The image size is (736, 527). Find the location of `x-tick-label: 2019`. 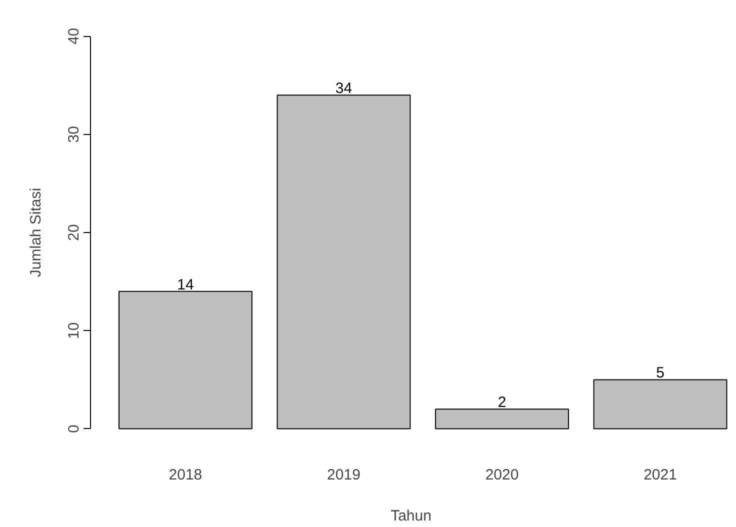

x-tick-label: 2019 is located at coordinates (343, 475).